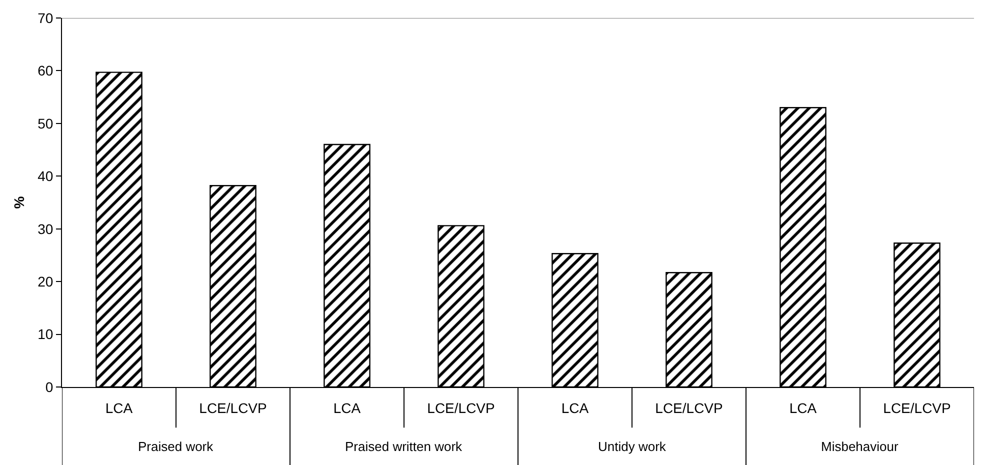  Describe the element at coordinates (19, 202) in the screenshot. I see `y-axis-title: %` at that location.